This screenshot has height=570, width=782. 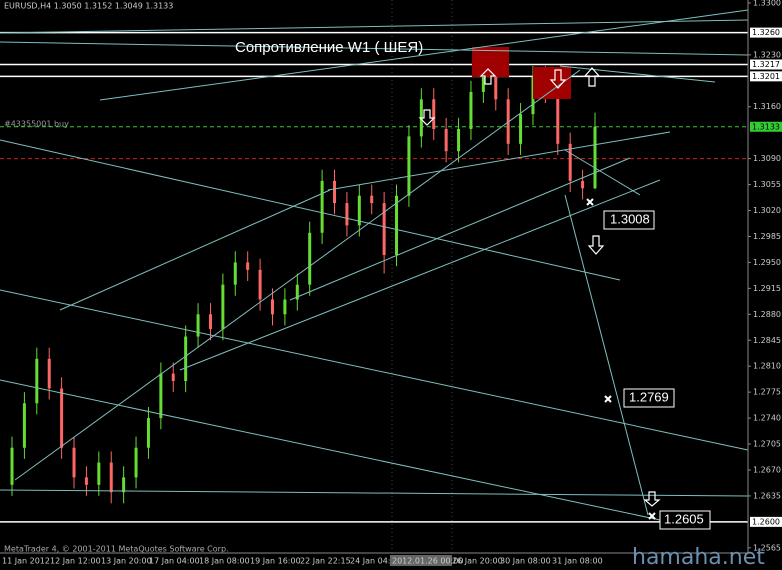 What do you see at coordinates (767, 236) in the screenshot?
I see `y-tick-label: 1.2985` at bounding box center [767, 236].